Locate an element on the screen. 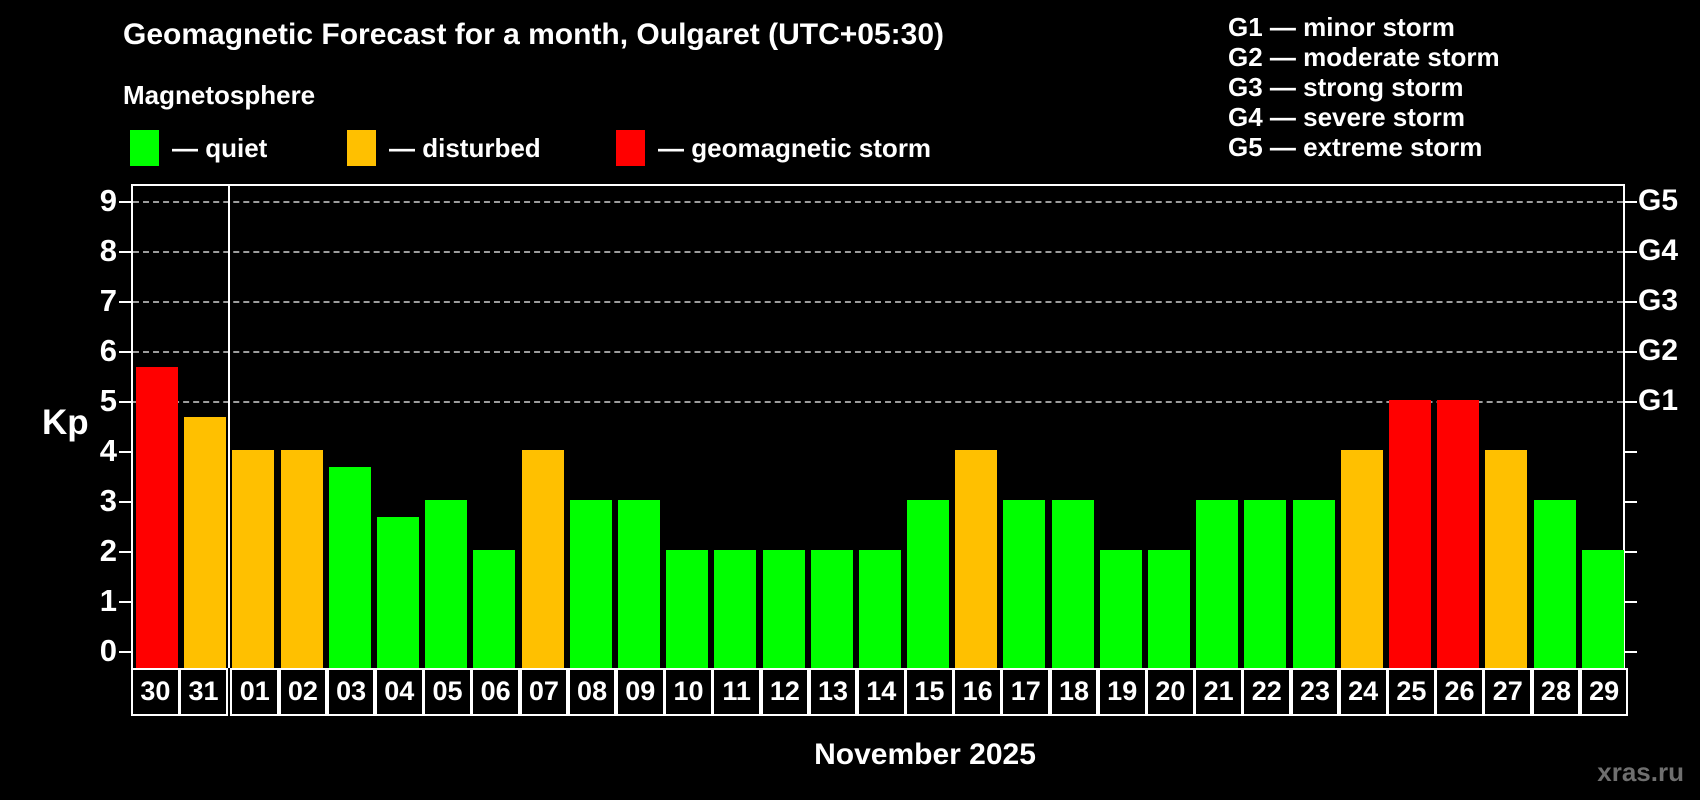 Image resolution: width=1700 pixels, height=800 pixels. g1-legend-line: G1 — minor storm is located at coordinates (1341, 27).